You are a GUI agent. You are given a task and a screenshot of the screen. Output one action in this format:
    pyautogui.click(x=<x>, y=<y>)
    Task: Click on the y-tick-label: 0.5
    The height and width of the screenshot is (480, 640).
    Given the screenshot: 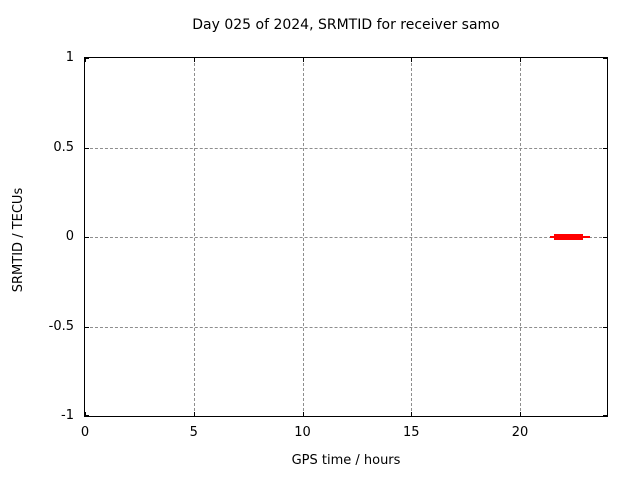 What is the action you would take?
    pyautogui.click(x=63, y=147)
    